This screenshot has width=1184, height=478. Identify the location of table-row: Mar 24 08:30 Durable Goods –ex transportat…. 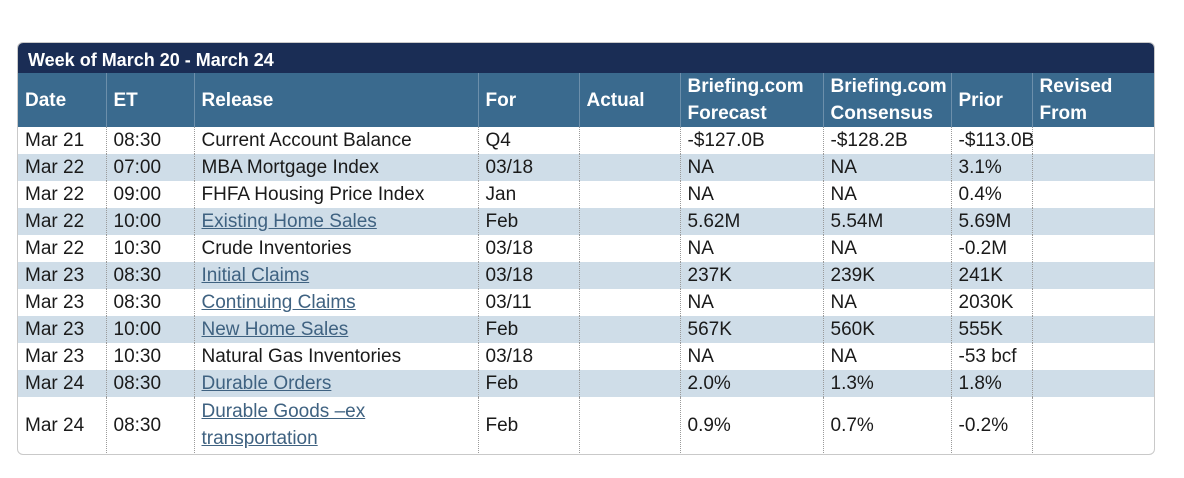
(586, 425).